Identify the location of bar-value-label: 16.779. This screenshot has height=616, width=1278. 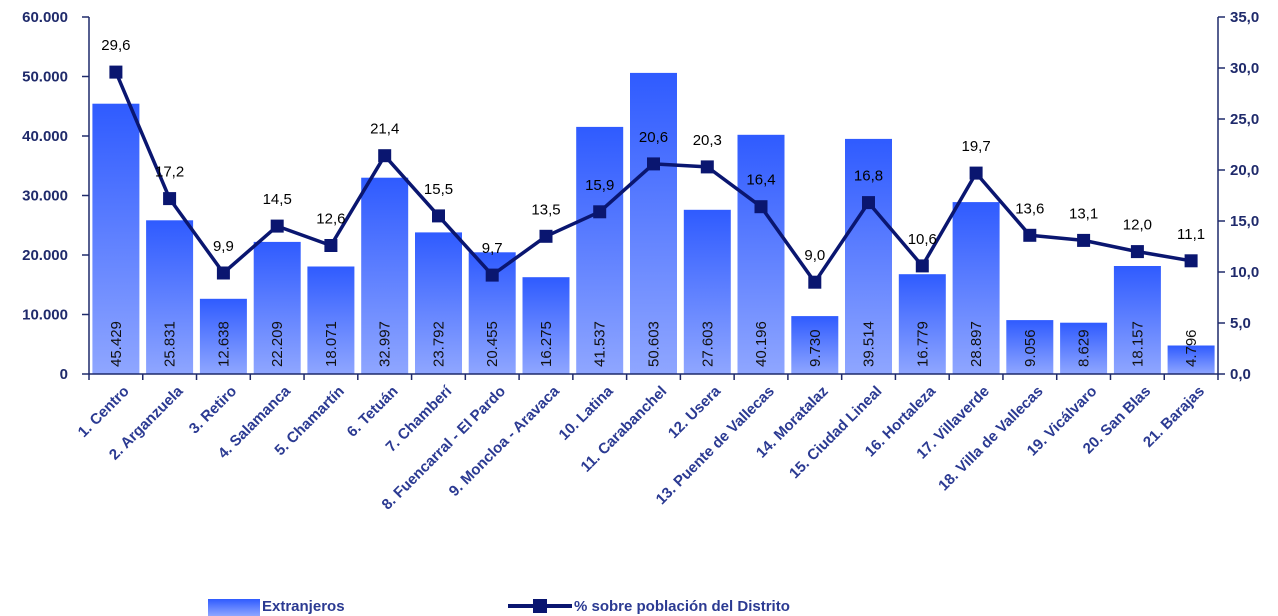
(922, 344).